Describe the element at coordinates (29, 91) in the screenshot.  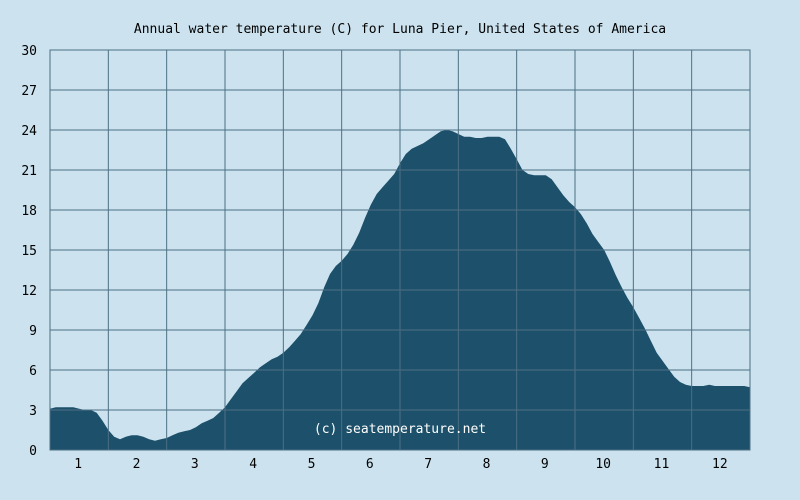
I see `y-tick-label: 27` at that location.